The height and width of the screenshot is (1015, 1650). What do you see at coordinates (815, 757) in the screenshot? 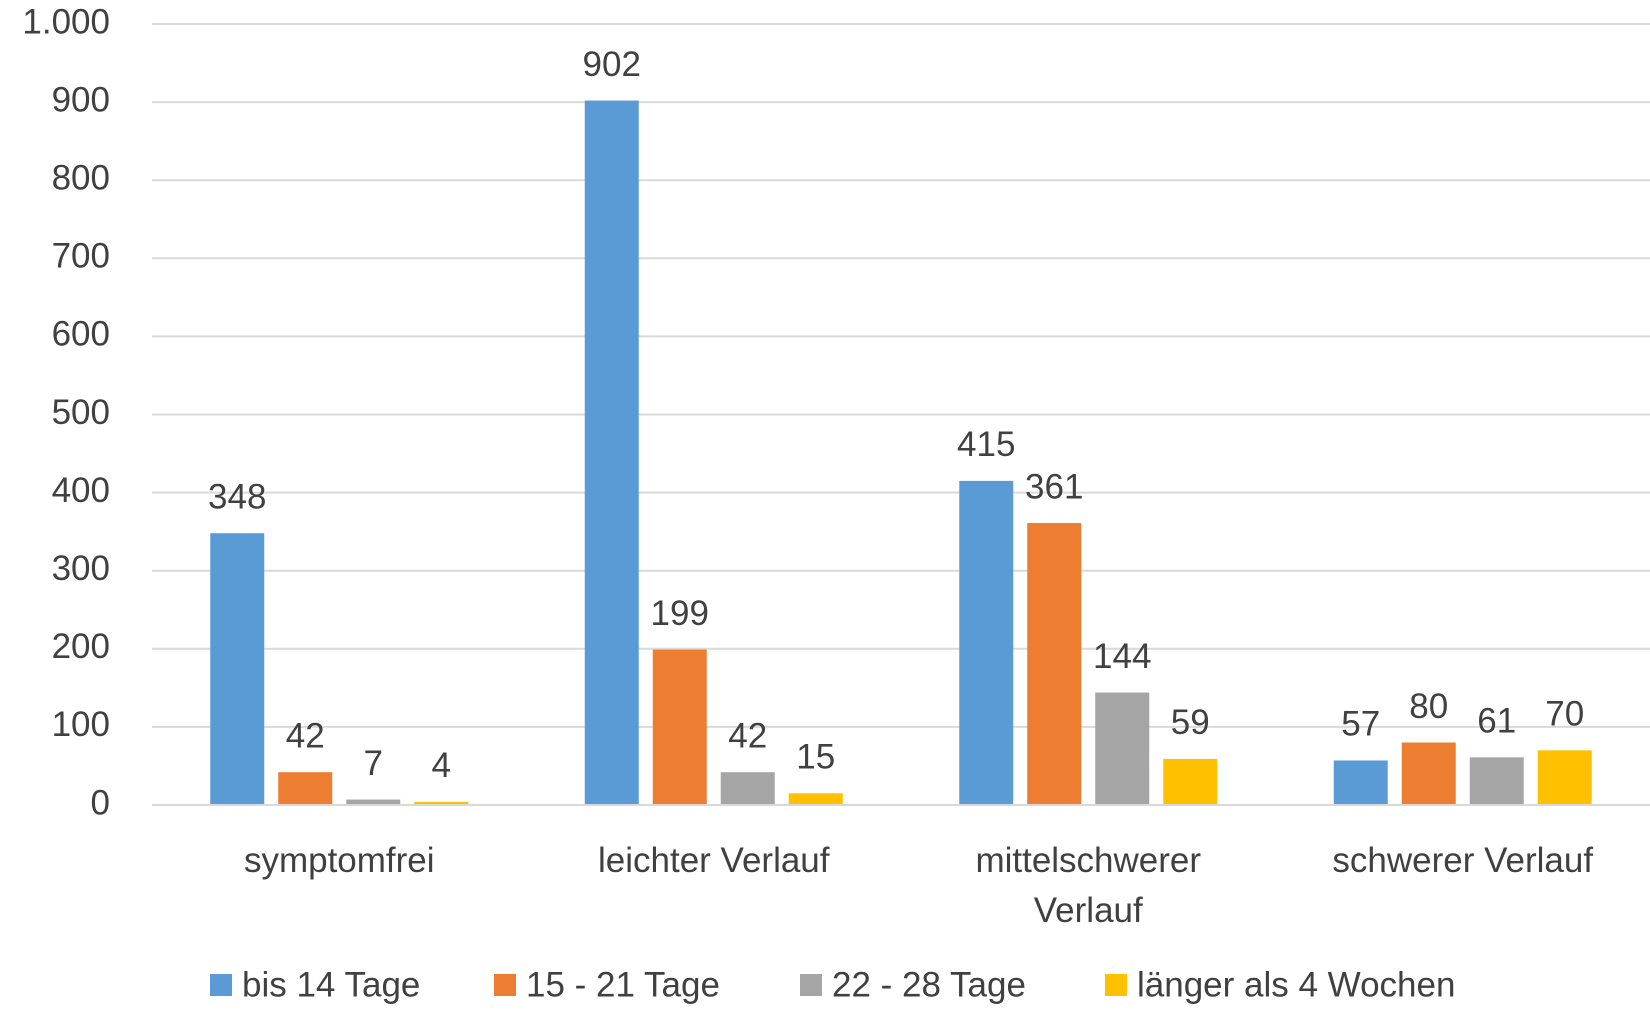
I see `data-label: 15` at bounding box center [815, 757].